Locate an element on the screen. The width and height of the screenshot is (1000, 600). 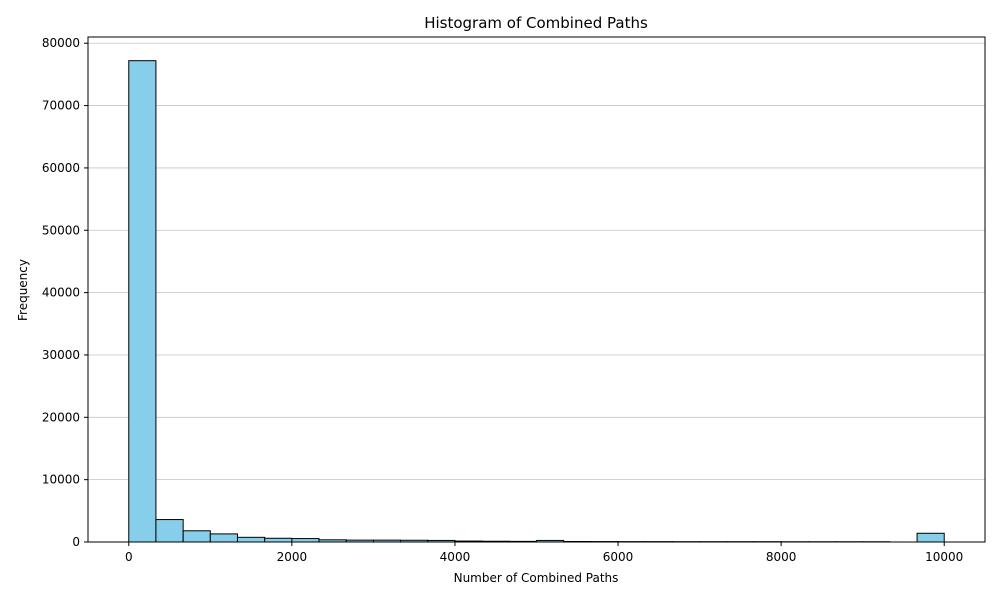
y-tick-label: 60000 is located at coordinates (61, 168).